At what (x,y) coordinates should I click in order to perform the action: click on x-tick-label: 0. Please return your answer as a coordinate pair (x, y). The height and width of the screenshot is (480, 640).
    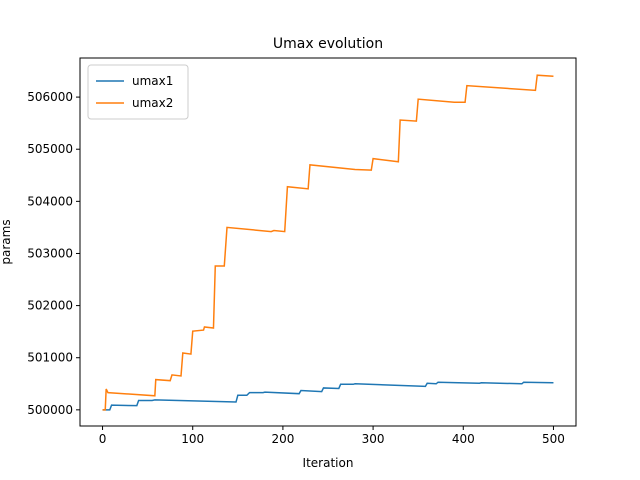
    Looking at the image, I should click on (103, 439).